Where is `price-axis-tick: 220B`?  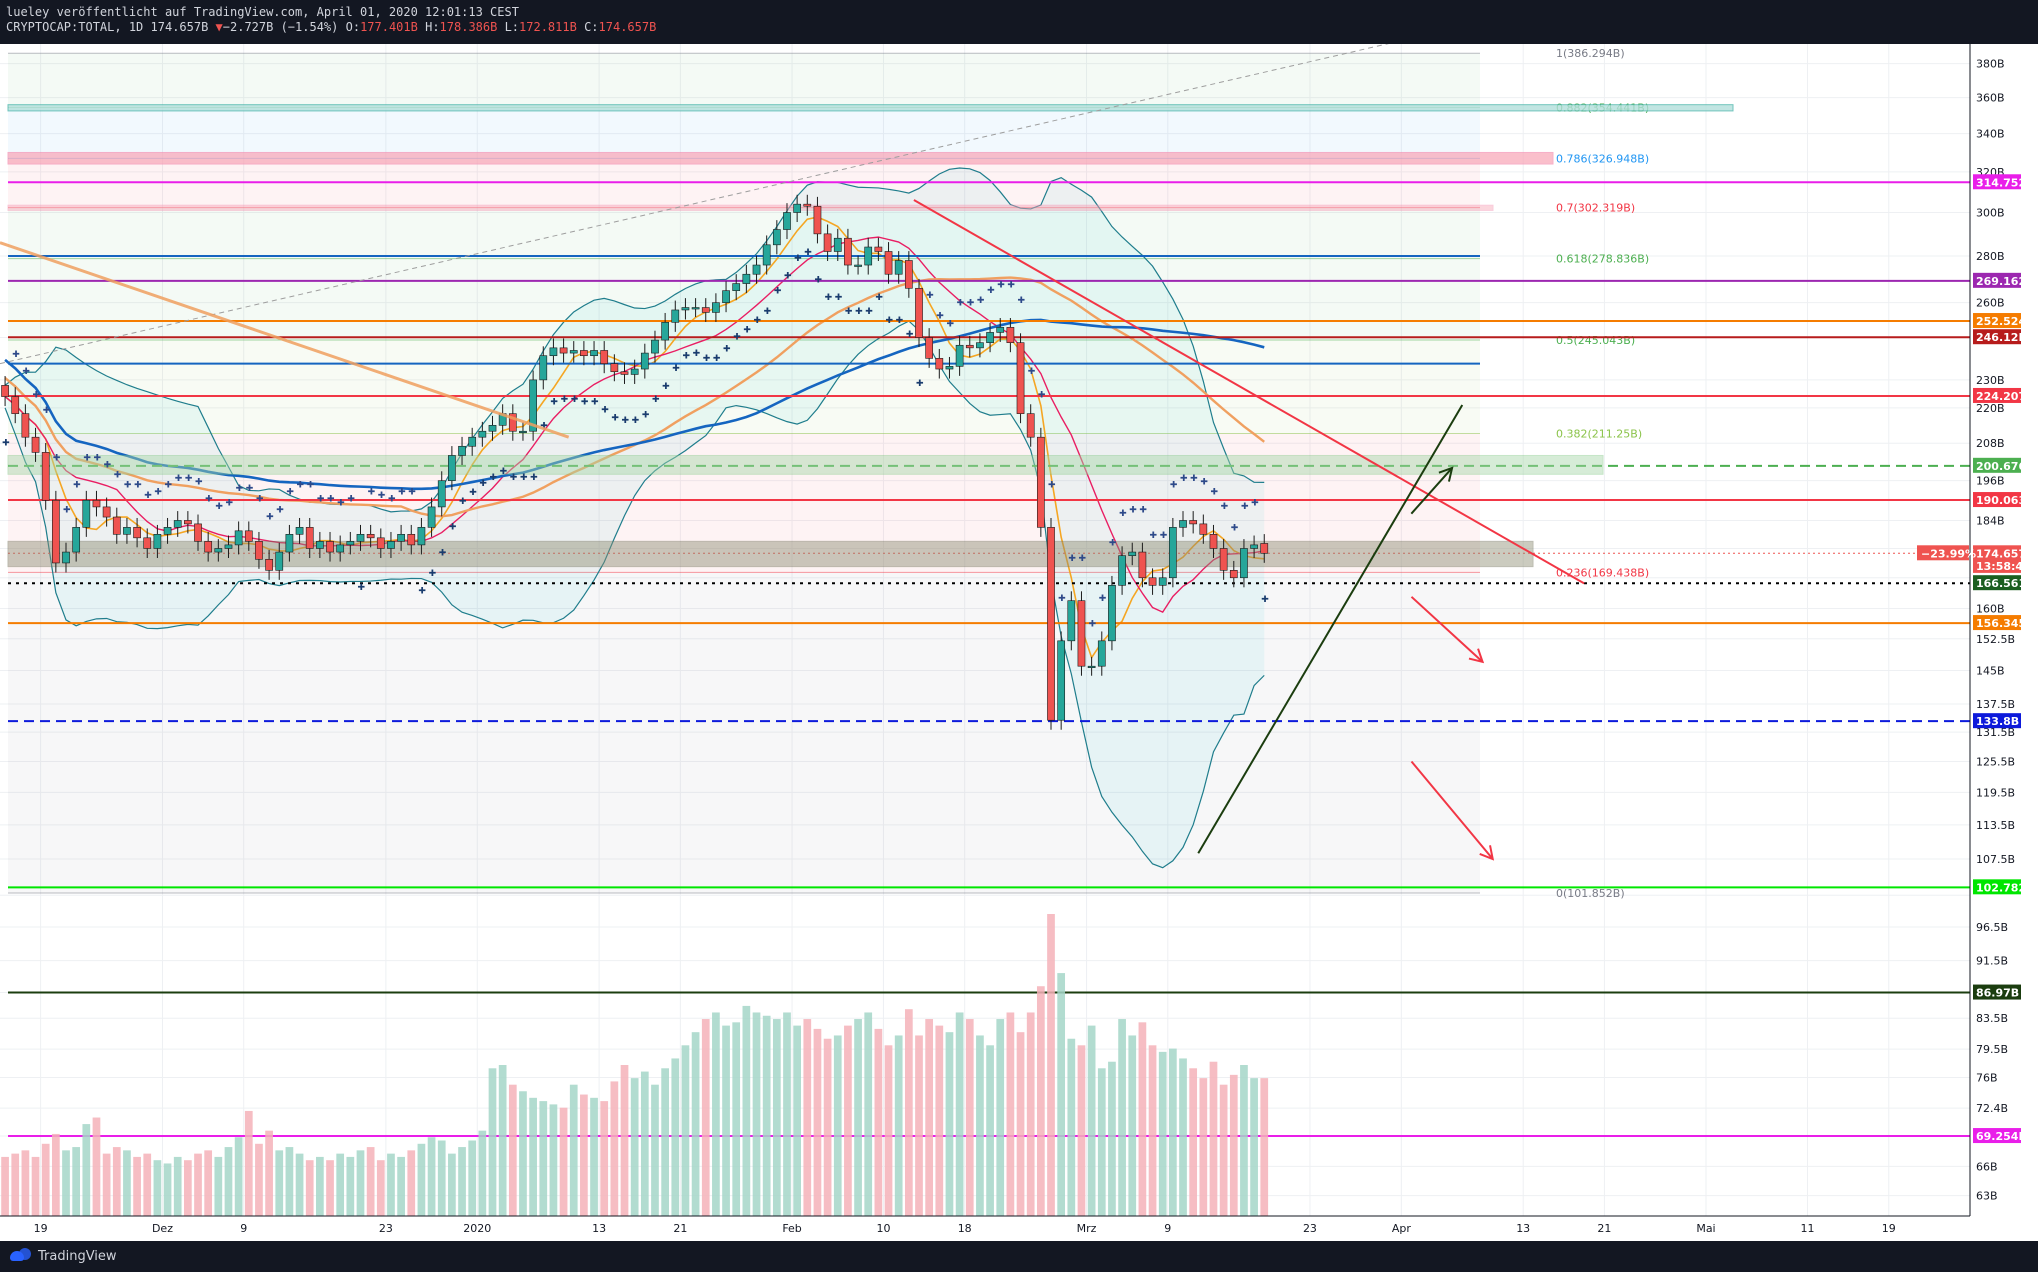 price-axis-tick: 220B is located at coordinates (1990, 408).